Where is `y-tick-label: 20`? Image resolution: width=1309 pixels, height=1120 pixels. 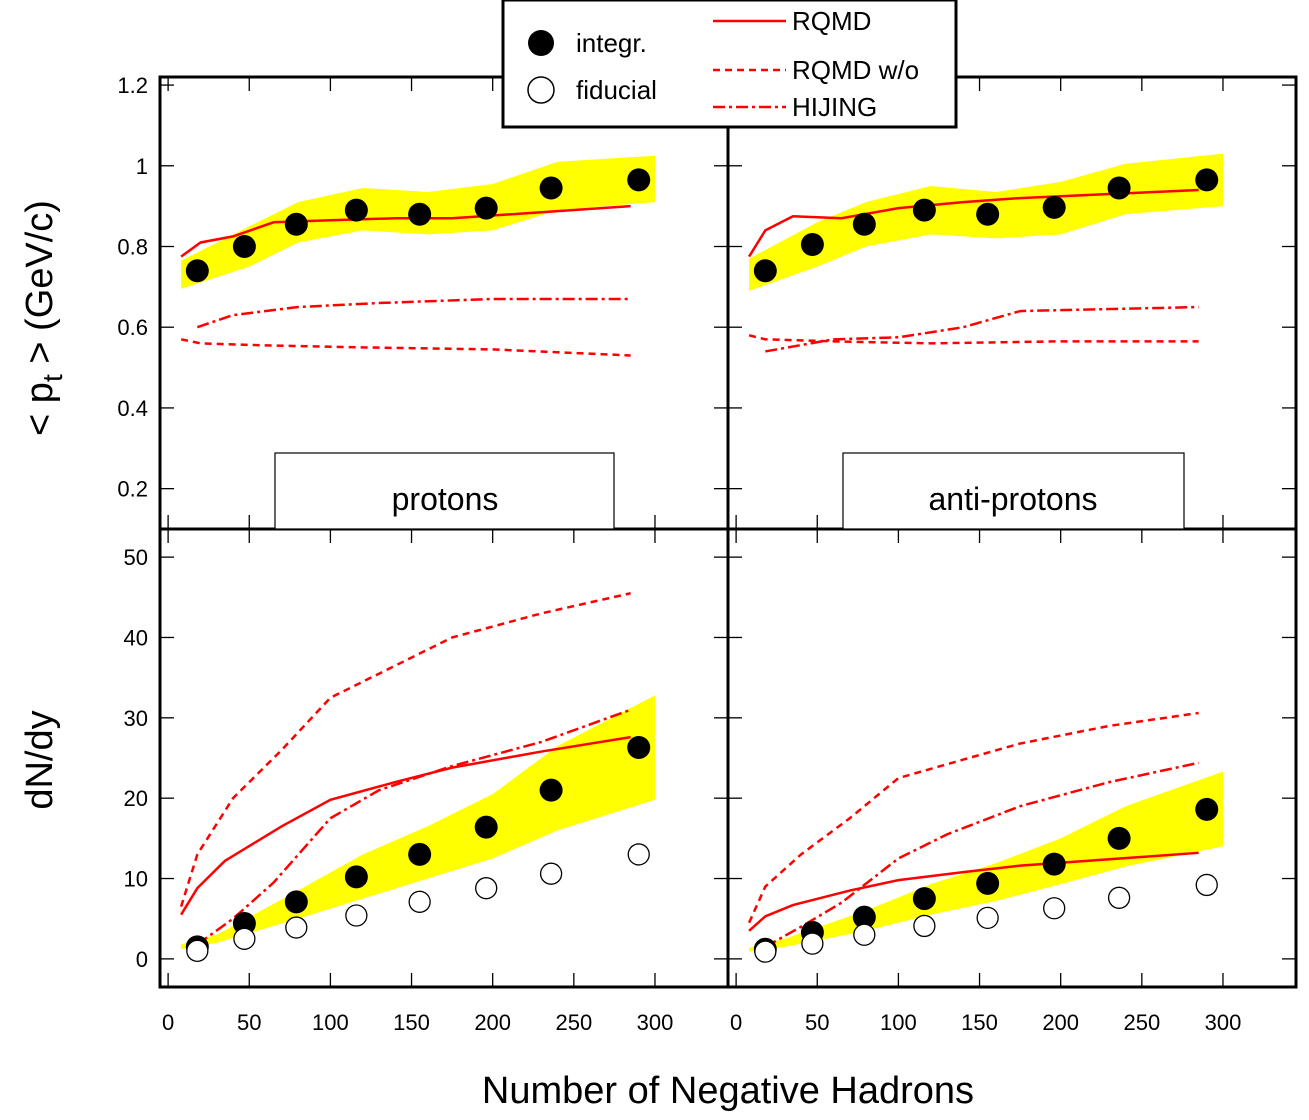 y-tick-label: 20 is located at coordinates (136, 798).